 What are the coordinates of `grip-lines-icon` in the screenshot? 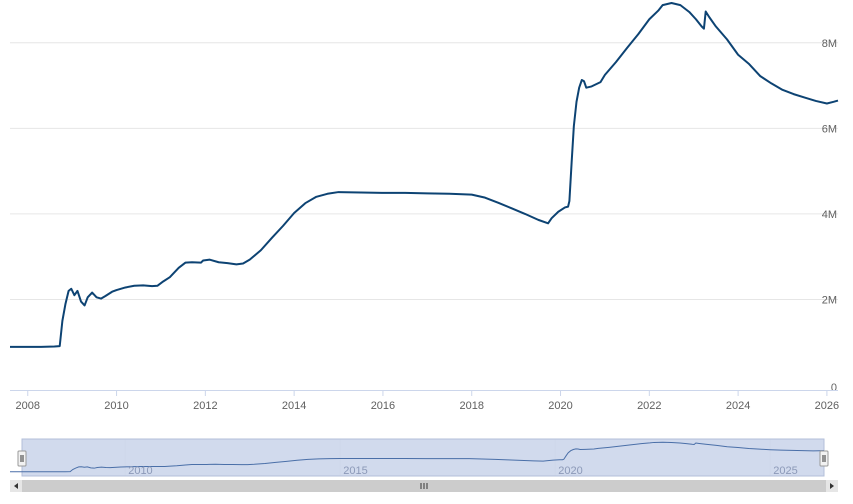 It's located at (424, 486).